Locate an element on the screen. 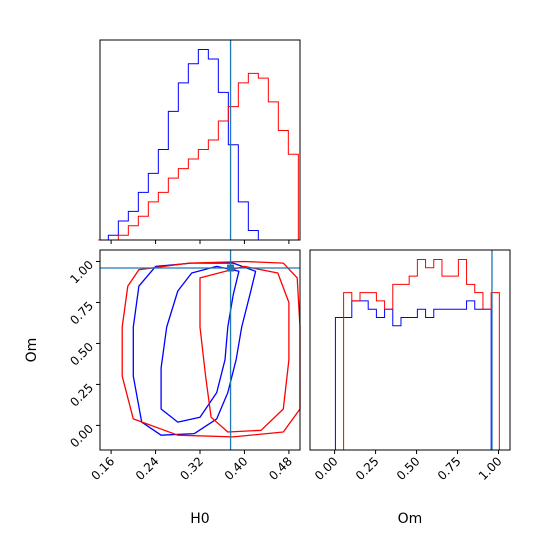 The width and height of the screenshot is (550, 550). x-axis-label-h0: H0 is located at coordinates (199, 519).